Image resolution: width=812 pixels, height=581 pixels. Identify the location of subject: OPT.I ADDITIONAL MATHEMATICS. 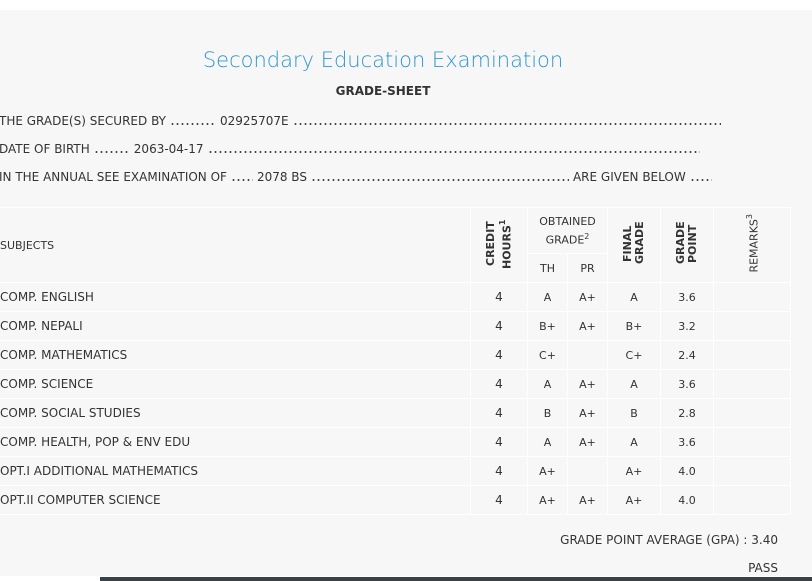
(235, 471).